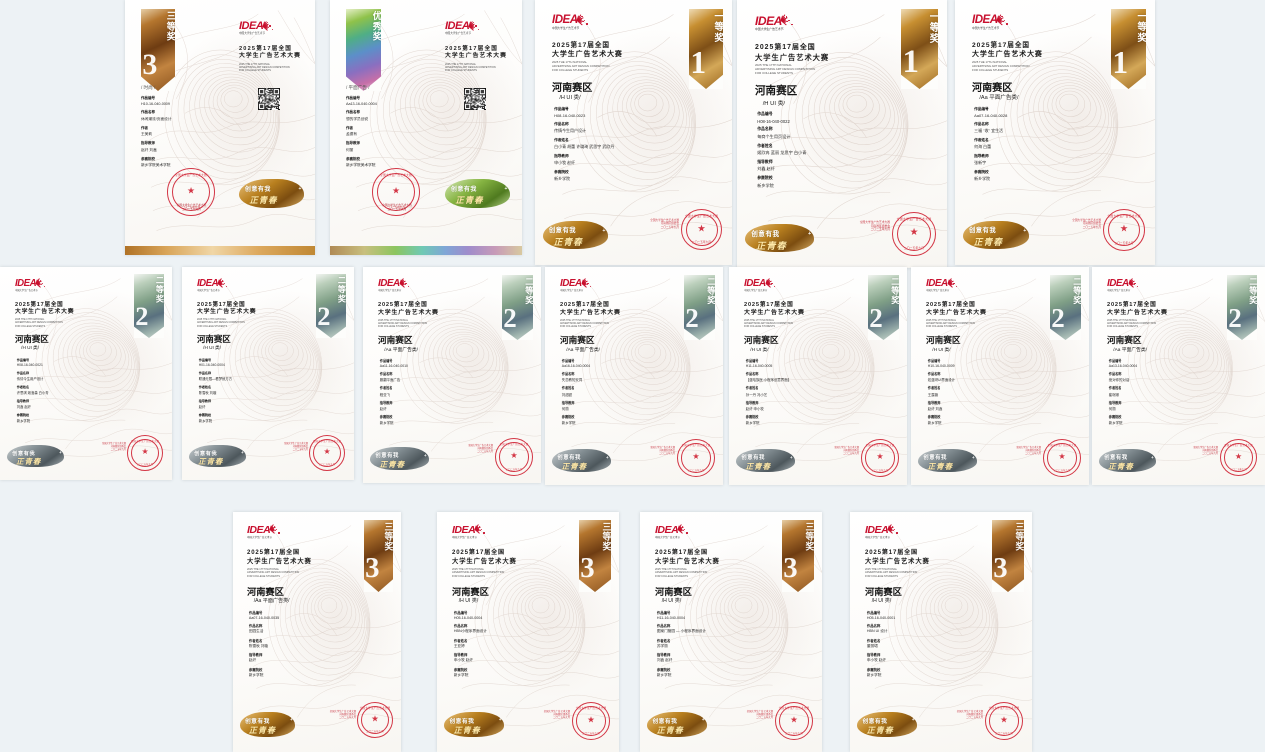  Describe the element at coordinates (768, 380) in the screenshot. I see `info-field-value: 【蓝哈族医:小程序创意界面】` at that location.